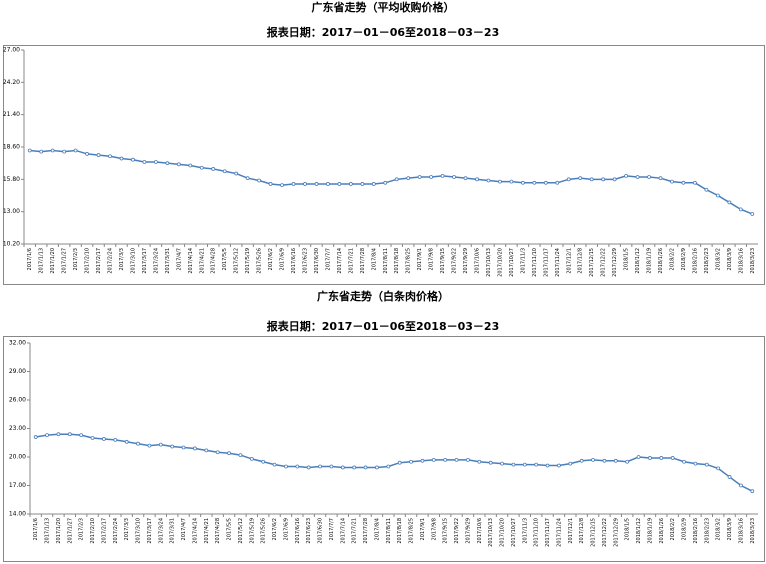 This screenshot has height=564, width=766. I want to click on x-tick-label: 2018/1/26, so click(662, 531).